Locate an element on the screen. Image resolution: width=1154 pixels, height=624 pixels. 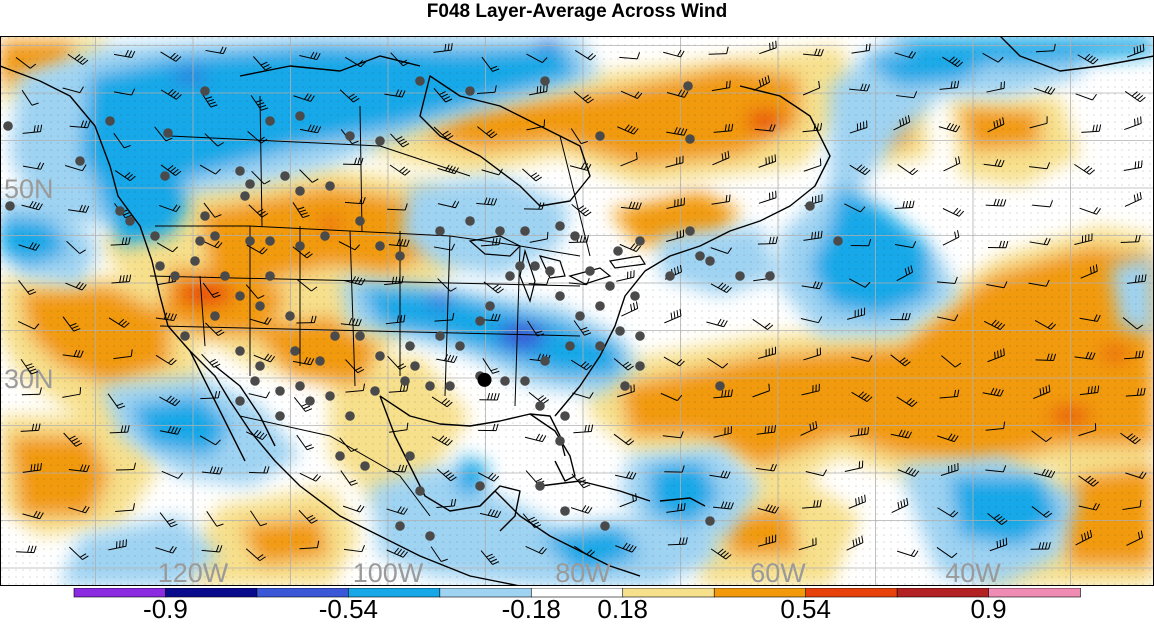
longitude-label: 120W is located at coordinates (193, 572).